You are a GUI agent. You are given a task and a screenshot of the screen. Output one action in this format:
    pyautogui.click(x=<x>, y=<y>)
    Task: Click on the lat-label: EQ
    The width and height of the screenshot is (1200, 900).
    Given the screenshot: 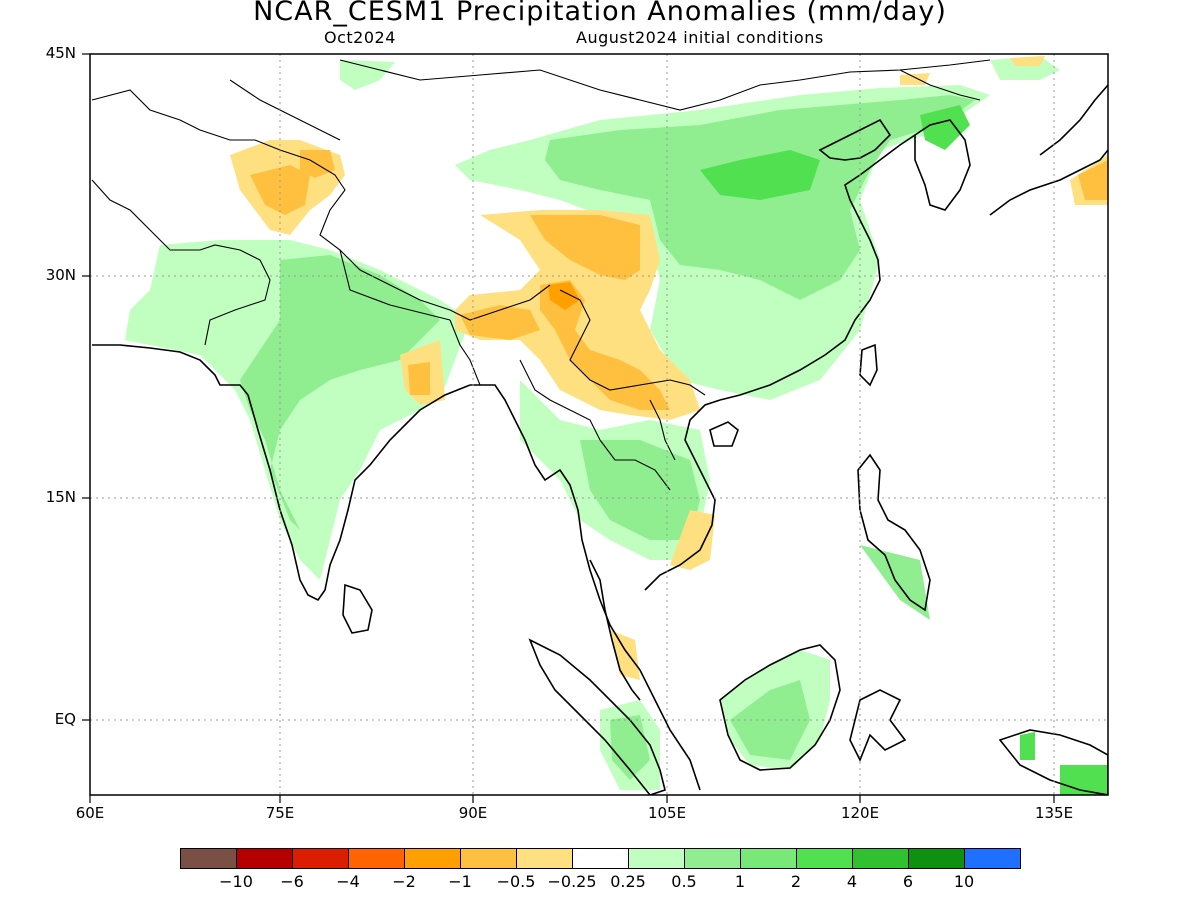 What is the action you would take?
    pyautogui.click(x=65, y=719)
    